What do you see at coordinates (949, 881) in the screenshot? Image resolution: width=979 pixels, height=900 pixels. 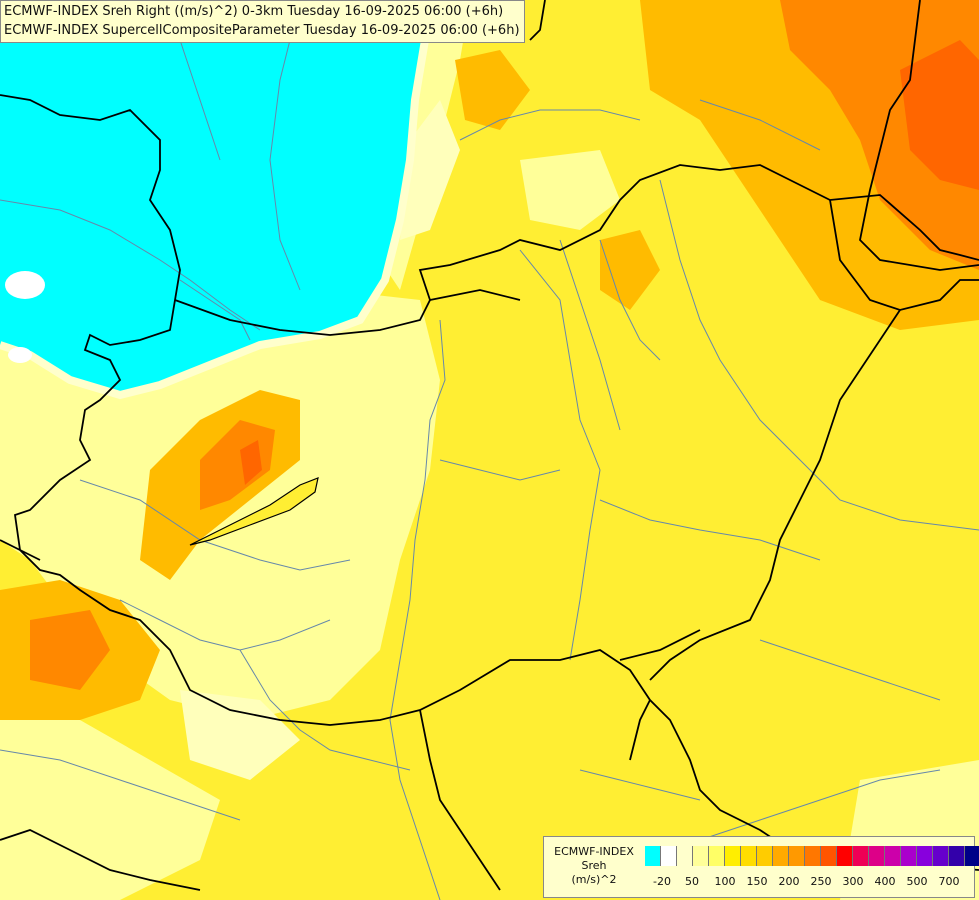 I see `legend-tick-label: 700` at bounding box center [949, 881].